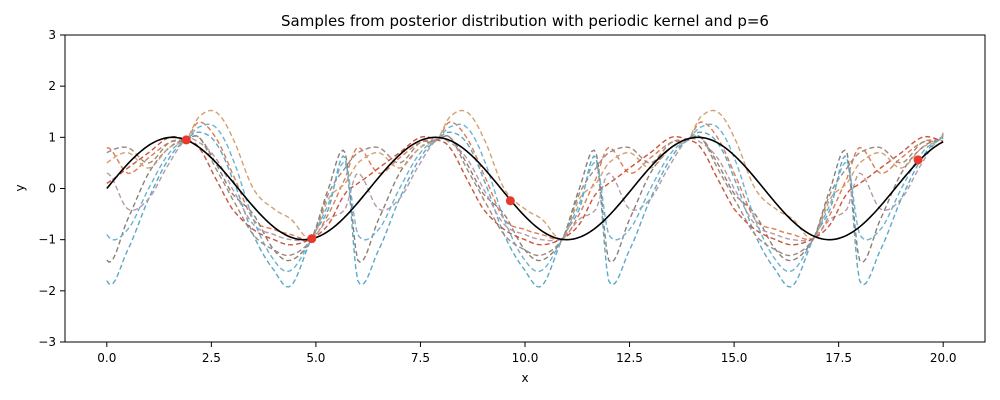  I want to click on y-tick-label: −2, so click(47, 291).